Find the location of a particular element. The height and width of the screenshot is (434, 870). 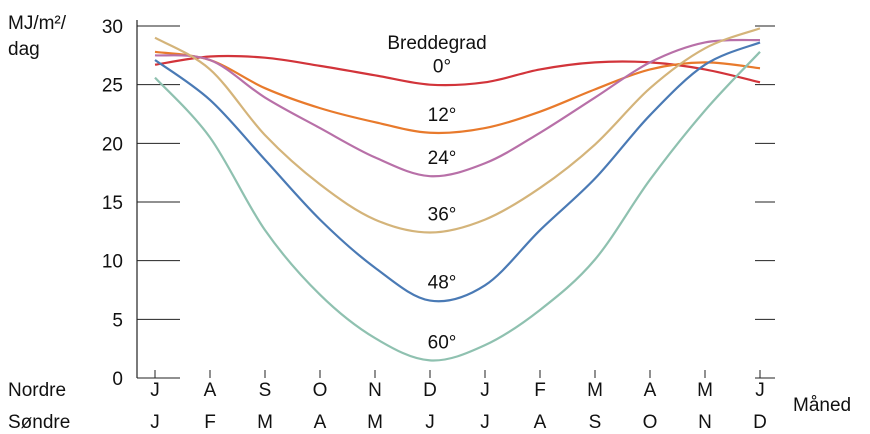

series-label: 48° is located at coordinates (442, 283).